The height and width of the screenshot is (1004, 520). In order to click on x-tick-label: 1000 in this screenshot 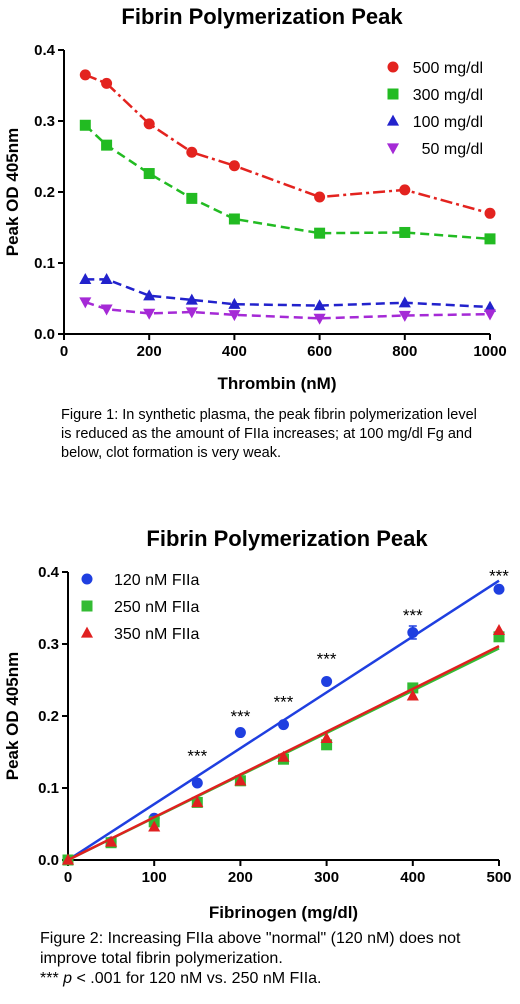, I will do `click(489, 351)`.